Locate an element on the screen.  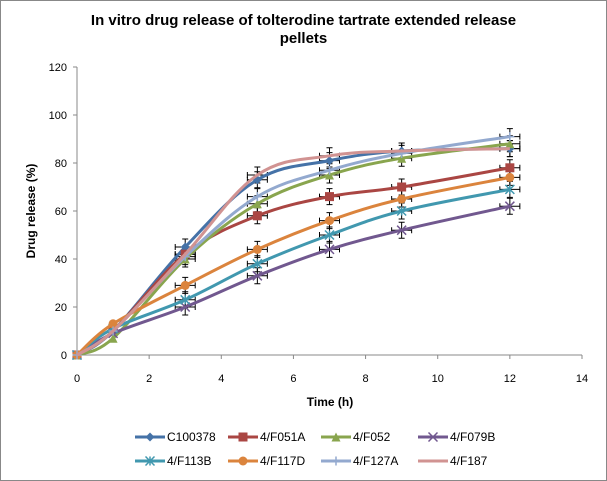
legend-item: 4/F052 is located at coordinates (356, 437).